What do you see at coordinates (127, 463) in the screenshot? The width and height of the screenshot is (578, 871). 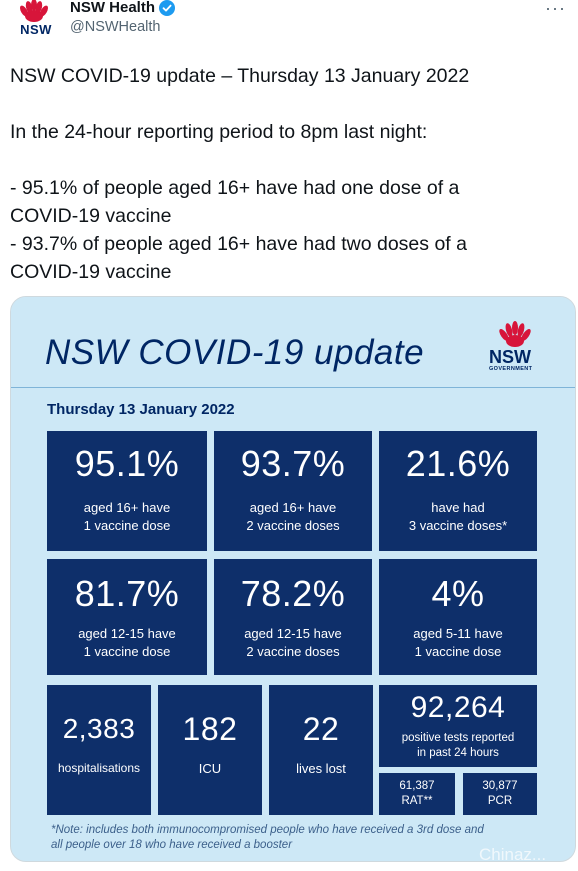 I see `stat-value: 95.1%` at bounding box center [127, 463].